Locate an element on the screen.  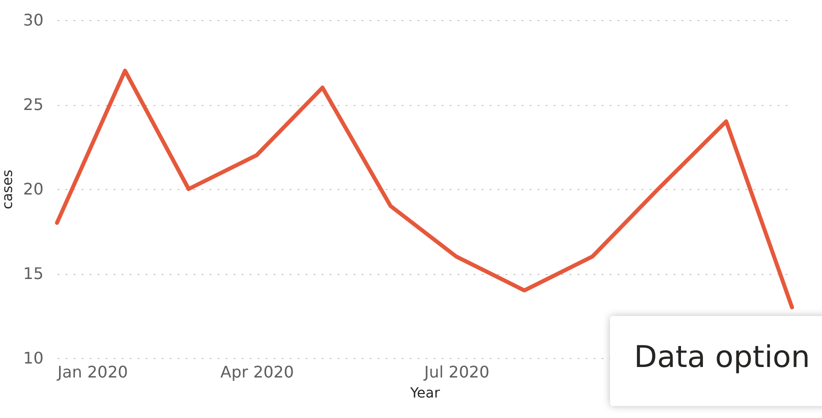
y-tick-label: 20 is located at coordinates (33, 189).